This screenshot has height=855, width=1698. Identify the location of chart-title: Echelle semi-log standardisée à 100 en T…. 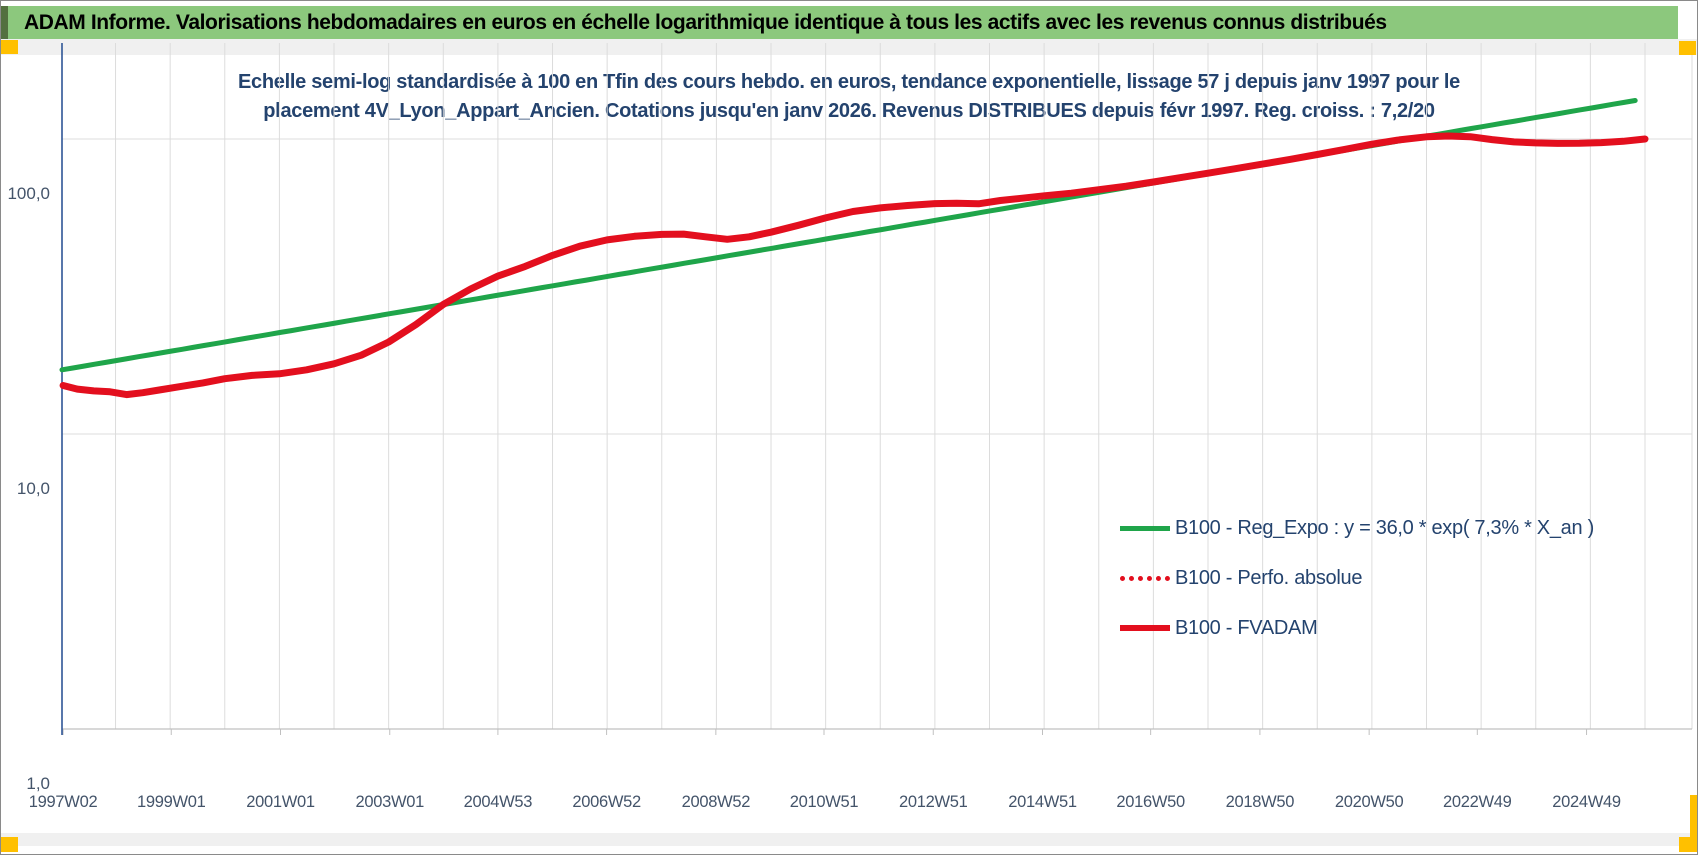
(849, 97).